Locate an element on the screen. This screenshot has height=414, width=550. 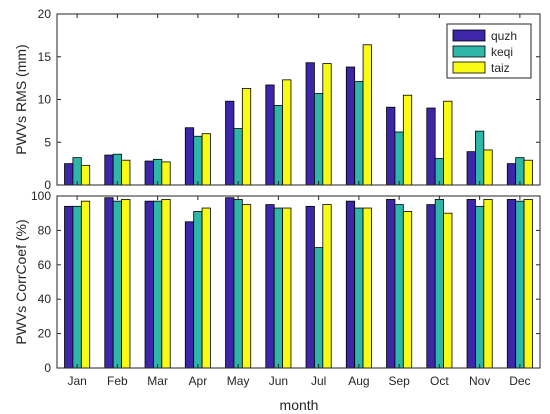
x-tick-label: Jul is located at coordinates (318, 381).